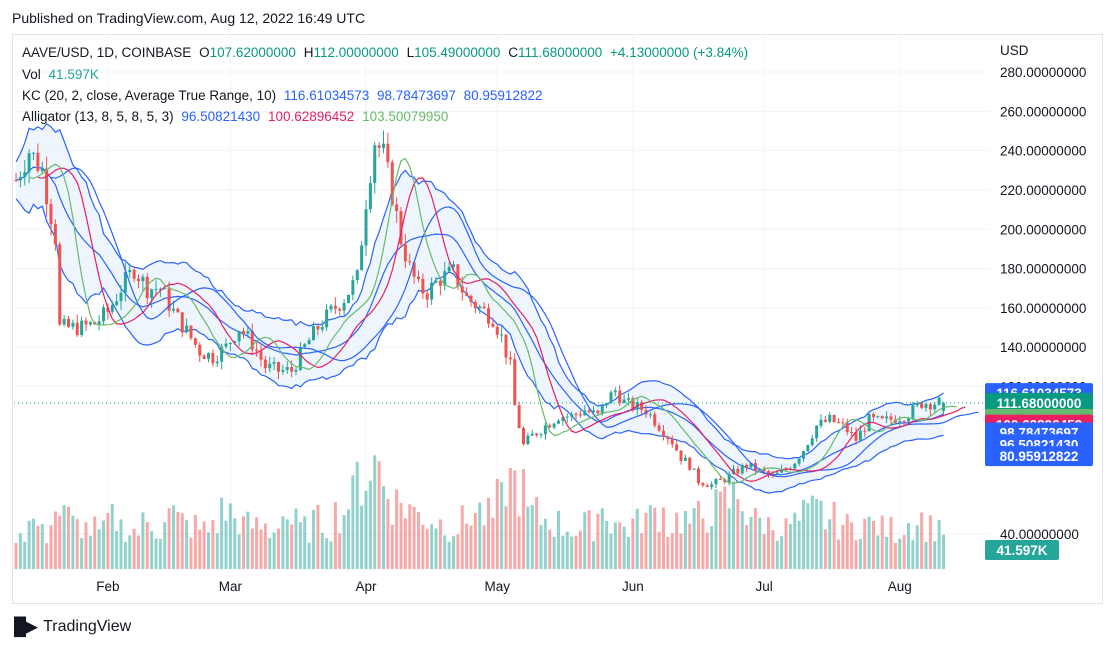 This screenshot has width=1116, height=648. I want to click on y-tick-label: 240.00000000, so click(1043, 151).